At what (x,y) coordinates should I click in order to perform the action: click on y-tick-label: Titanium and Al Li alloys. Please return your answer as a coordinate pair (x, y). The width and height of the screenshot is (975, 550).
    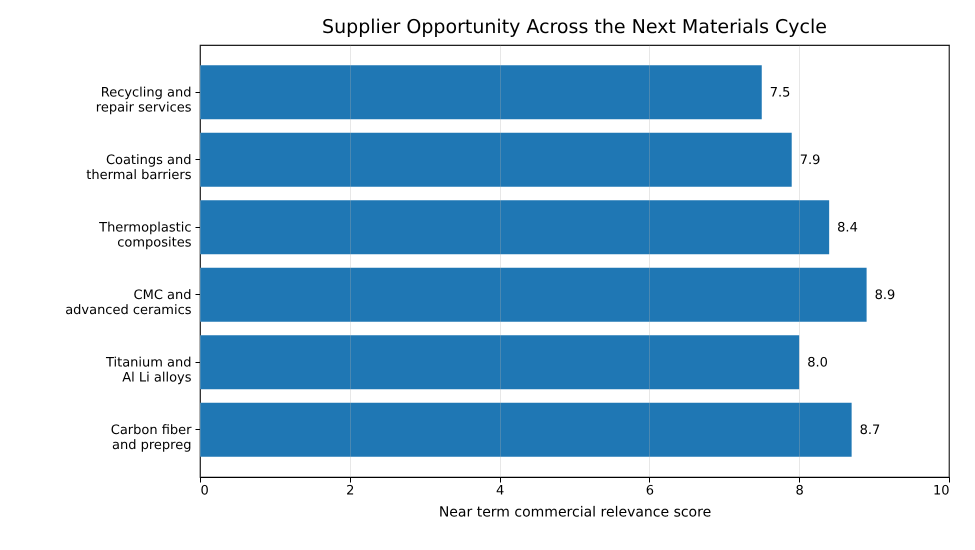
    Looking at the image, I should click on (148, 370).